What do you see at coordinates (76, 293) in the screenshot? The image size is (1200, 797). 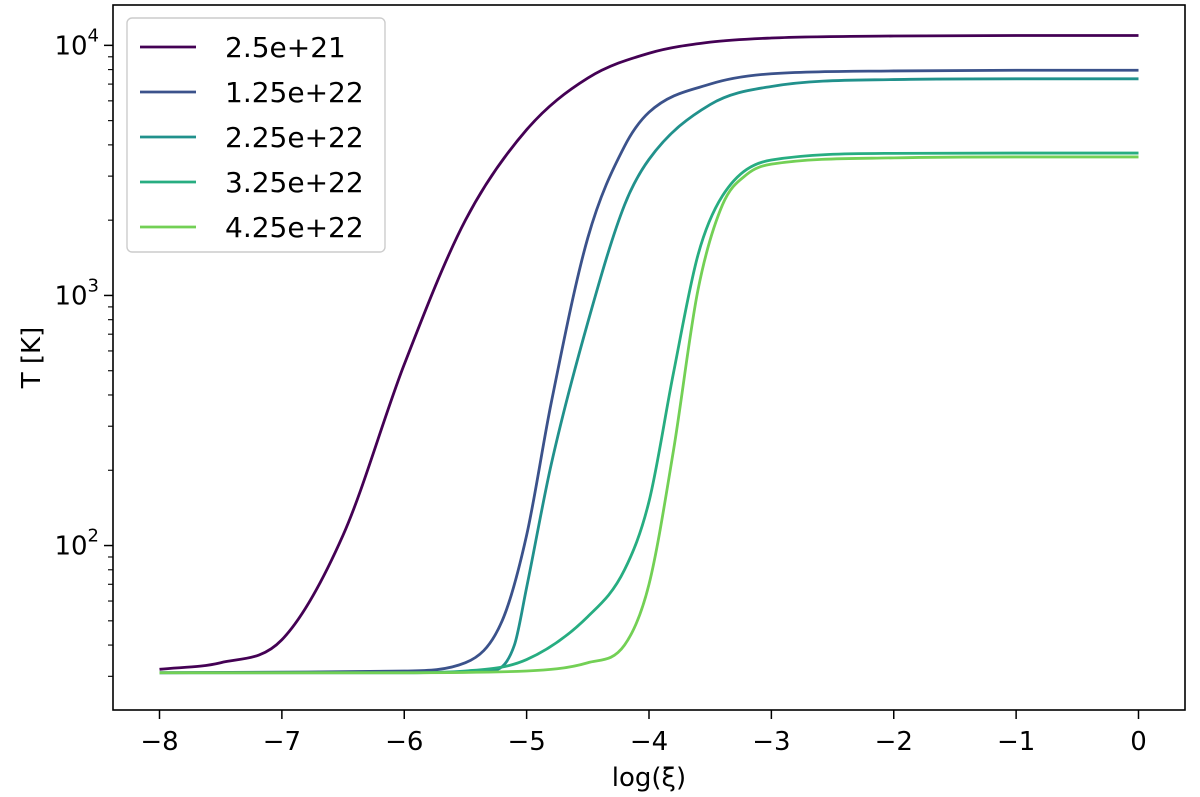 I see `y-tick-label: 10³` at bounding box center [76, 293].